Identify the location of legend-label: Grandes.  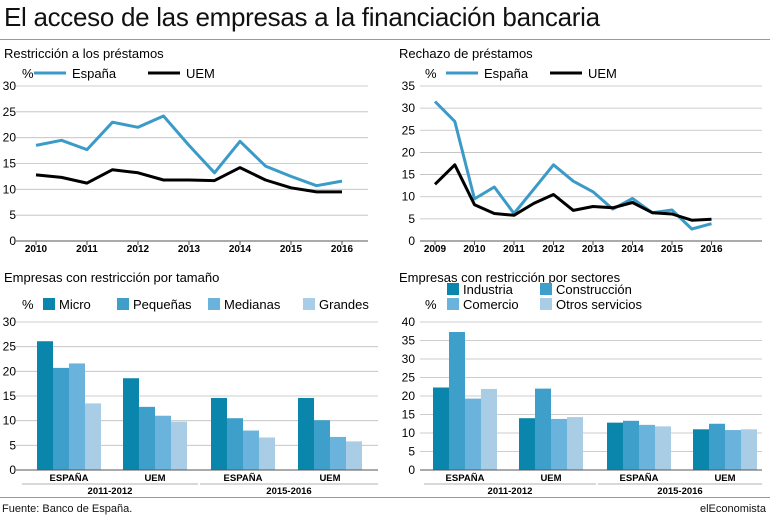
(344, 304).